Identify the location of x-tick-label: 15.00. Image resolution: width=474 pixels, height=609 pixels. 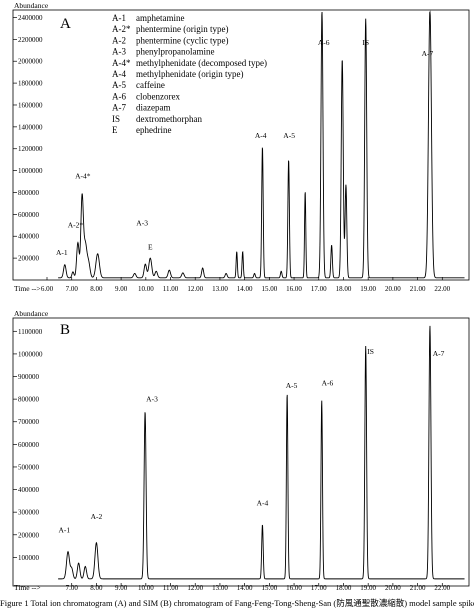
(269, 289).